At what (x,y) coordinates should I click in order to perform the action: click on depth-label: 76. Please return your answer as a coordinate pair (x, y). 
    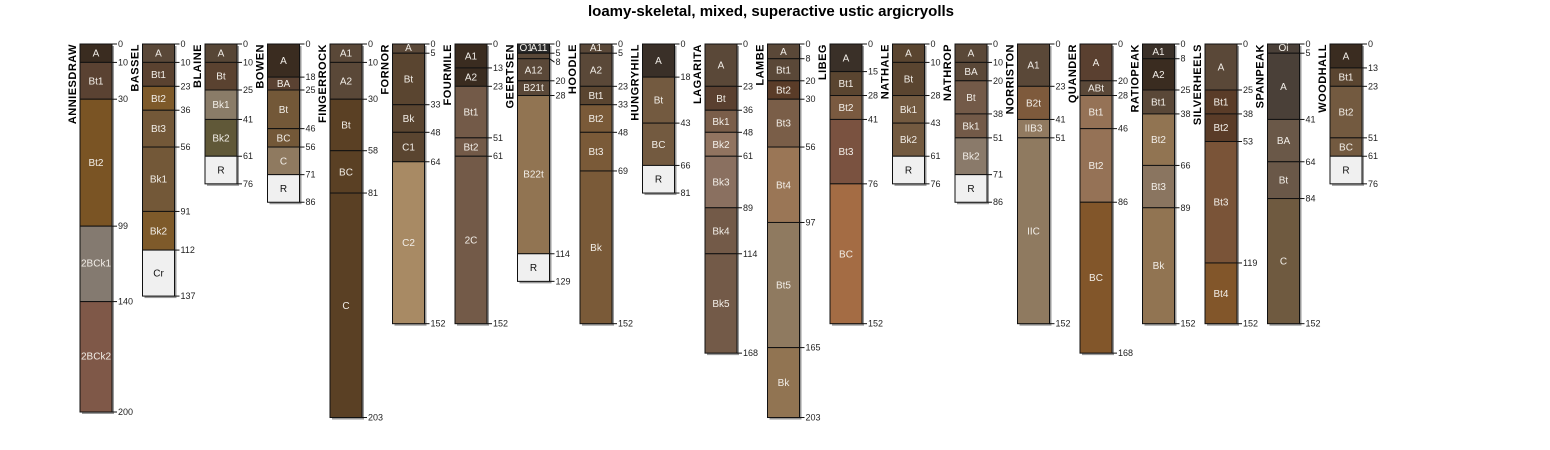
    Looking at the image, I should click on (873, 184).